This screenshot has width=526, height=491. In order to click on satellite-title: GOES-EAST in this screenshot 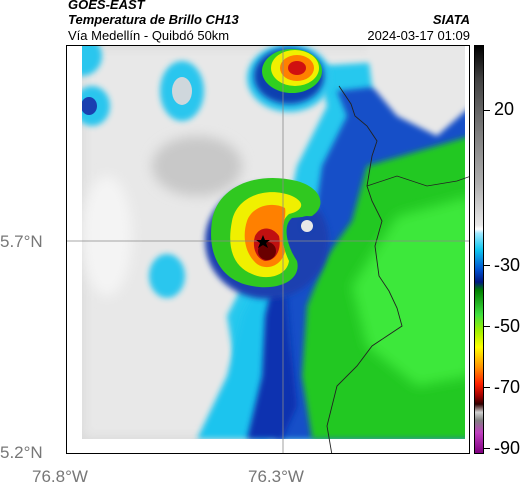, I will do `click(106, 6)`.